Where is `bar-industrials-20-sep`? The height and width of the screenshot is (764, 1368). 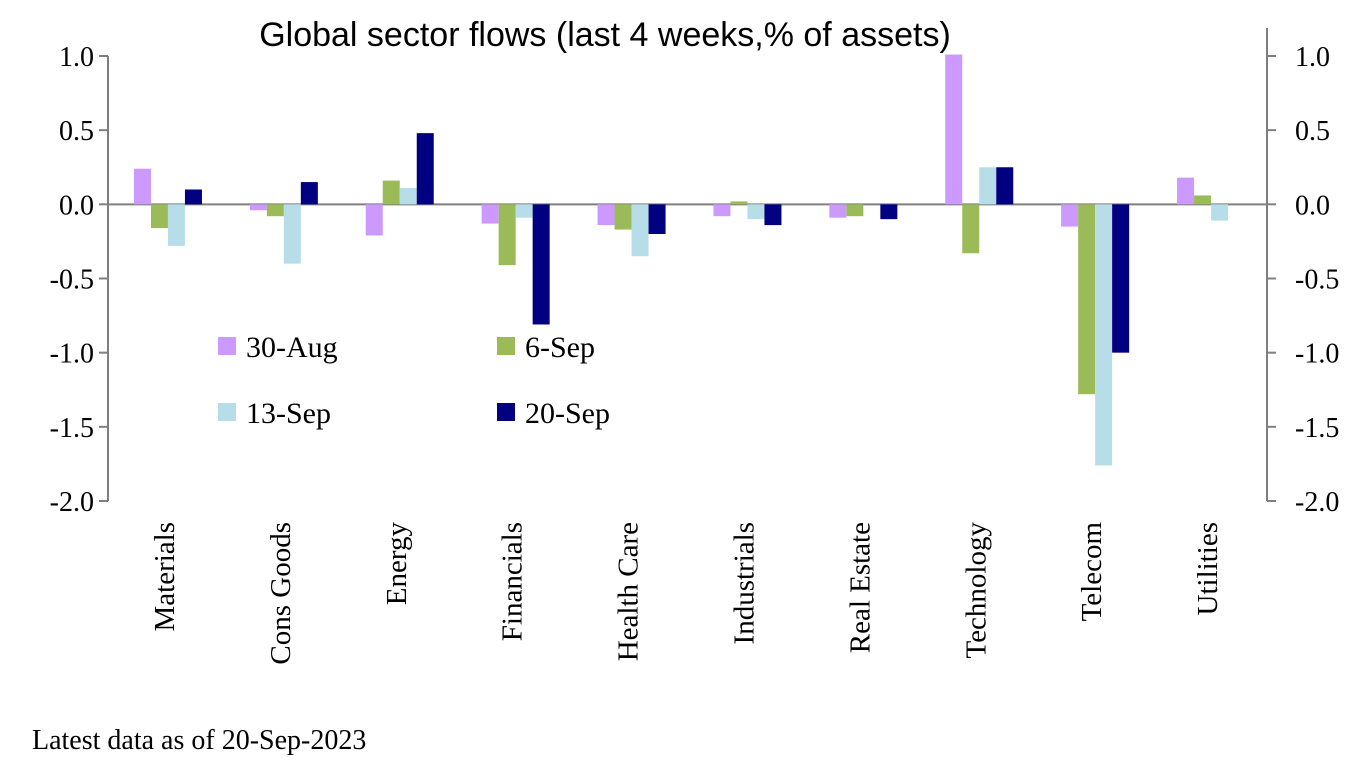 bar-industrials-20-sep is located at coordinates (773, 215).